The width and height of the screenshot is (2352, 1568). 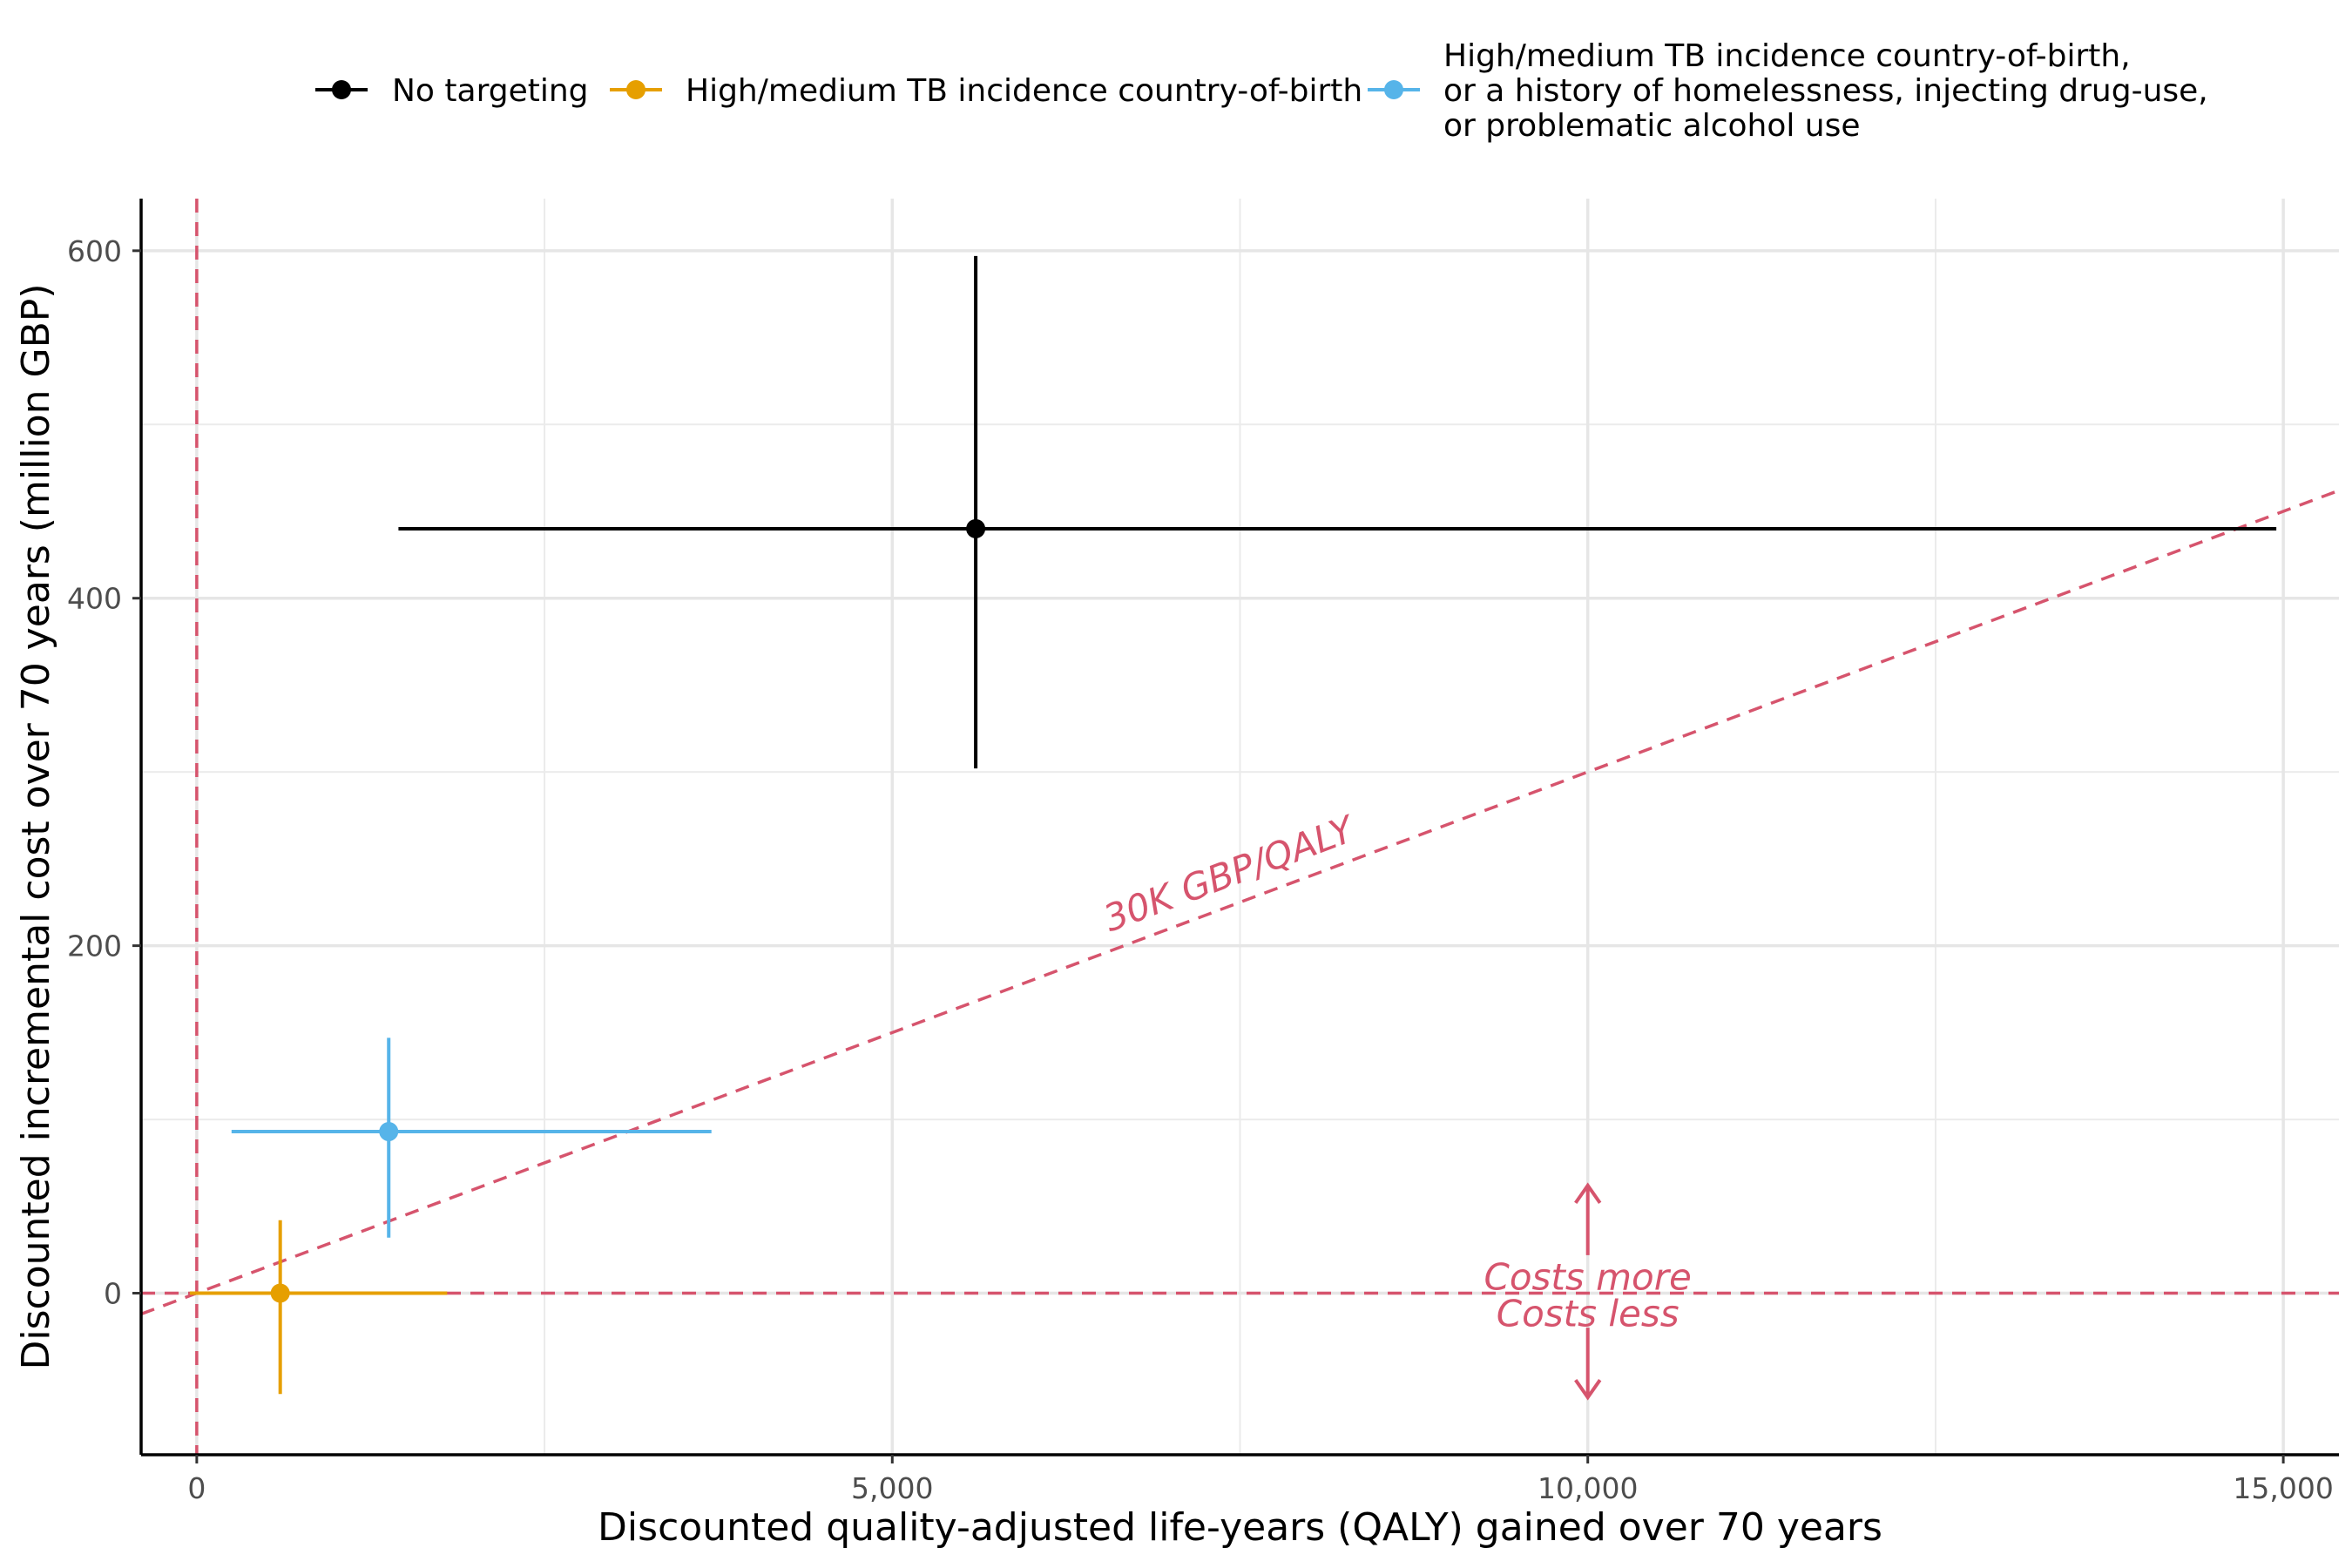 What do you see at coordinates (2283, 1488) in the screenshot?
I see `x-tick-label: 15,000` at bounding box center [2283, 1488].